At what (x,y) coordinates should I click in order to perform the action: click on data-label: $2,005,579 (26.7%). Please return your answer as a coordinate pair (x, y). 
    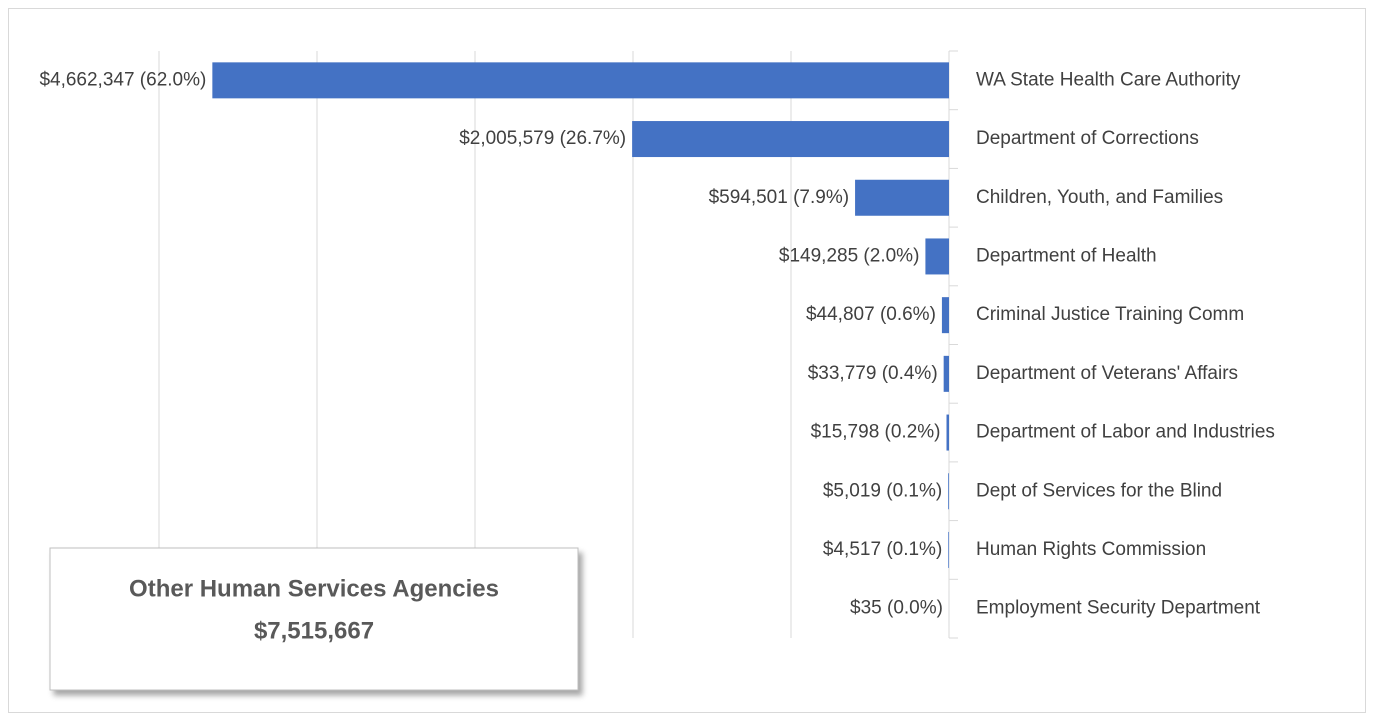
    Looking at the image, I should click on (542, 138).